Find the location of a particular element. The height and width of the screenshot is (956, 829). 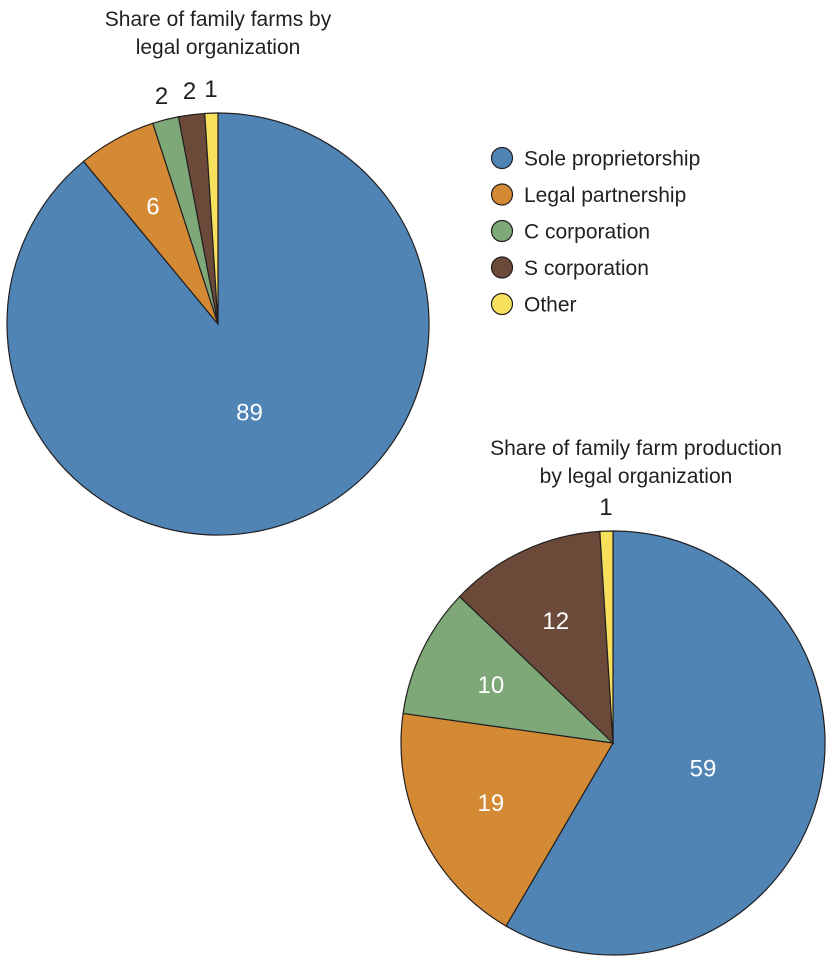

pie-2-slice-s-corporation is located at coordinates (536, 637).